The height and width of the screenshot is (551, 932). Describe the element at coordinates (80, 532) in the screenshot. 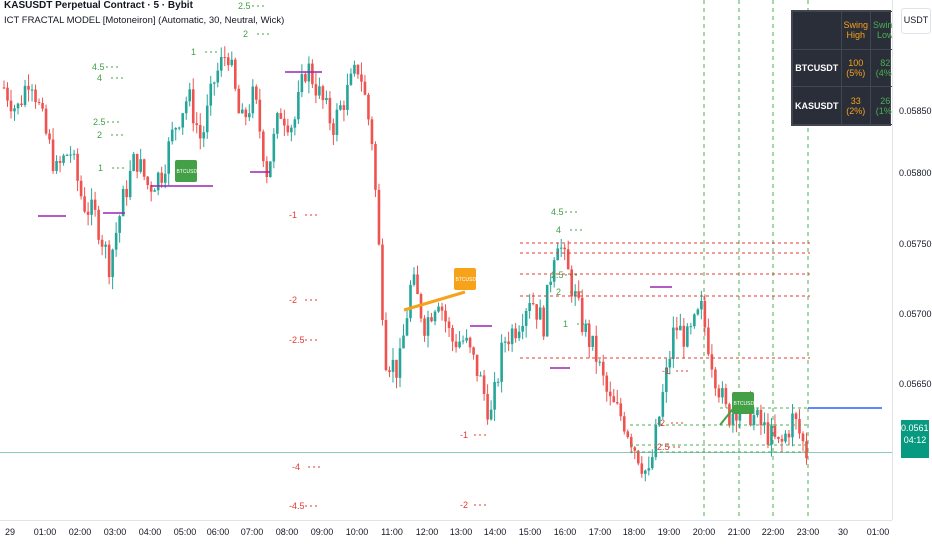

I see `x-tick: 02:00` at that location.